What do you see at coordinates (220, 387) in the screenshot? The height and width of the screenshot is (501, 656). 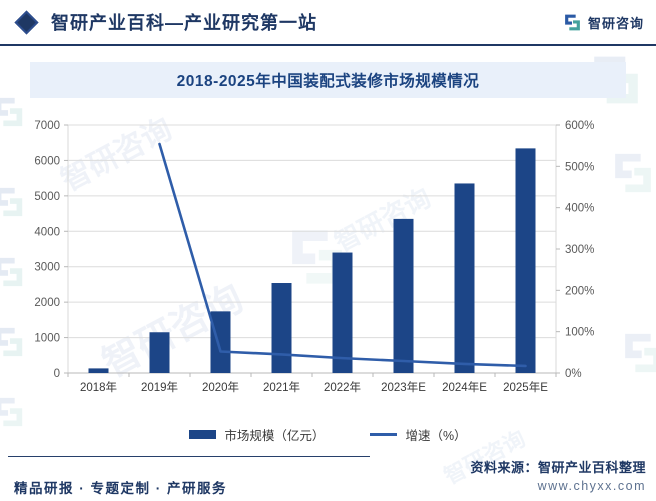 I see `svg-text: 2020年` at bounding box center [220, 387].